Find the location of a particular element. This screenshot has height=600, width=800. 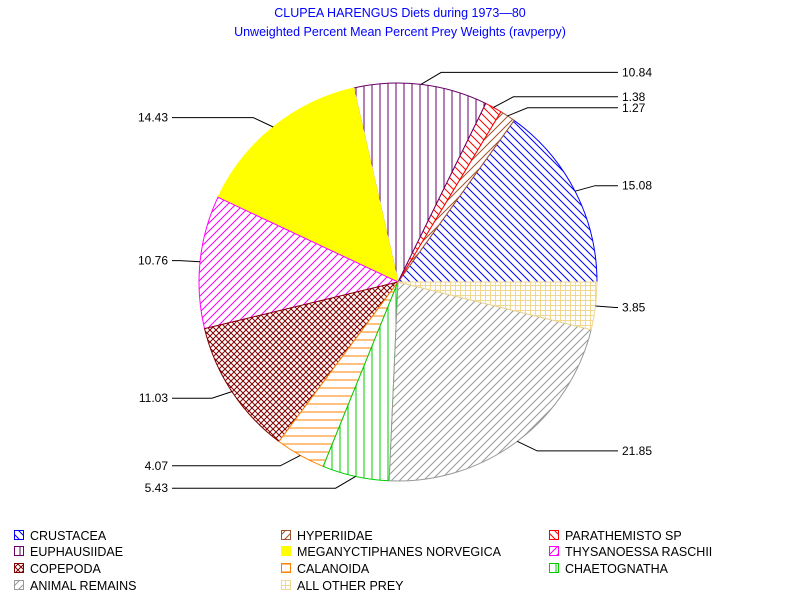

legend-swatch-parathemisto-sp is located at coordinates (554, 535).